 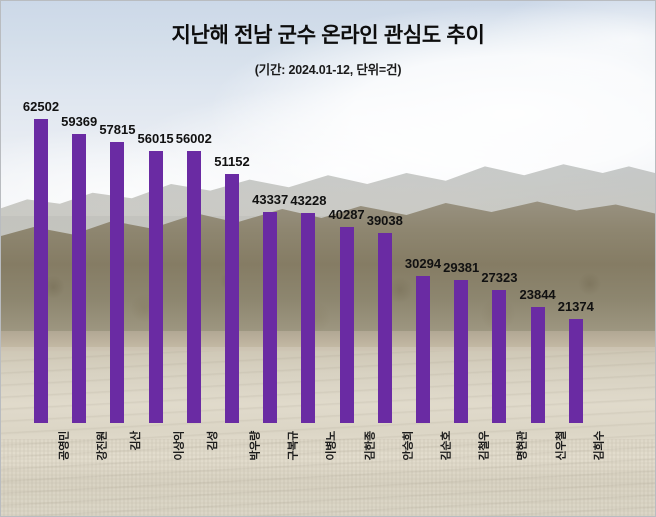 I want to click on bar-group: 43228 이병노, so click(x=314, y=327).